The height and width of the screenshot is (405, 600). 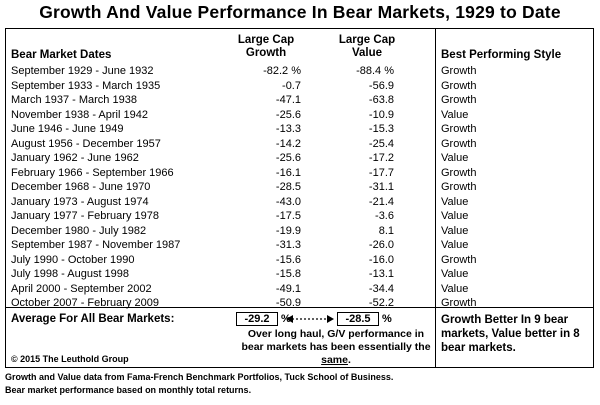 I want to click on row-dates: January 1977 - February 1978, so click(x=85, y=216).